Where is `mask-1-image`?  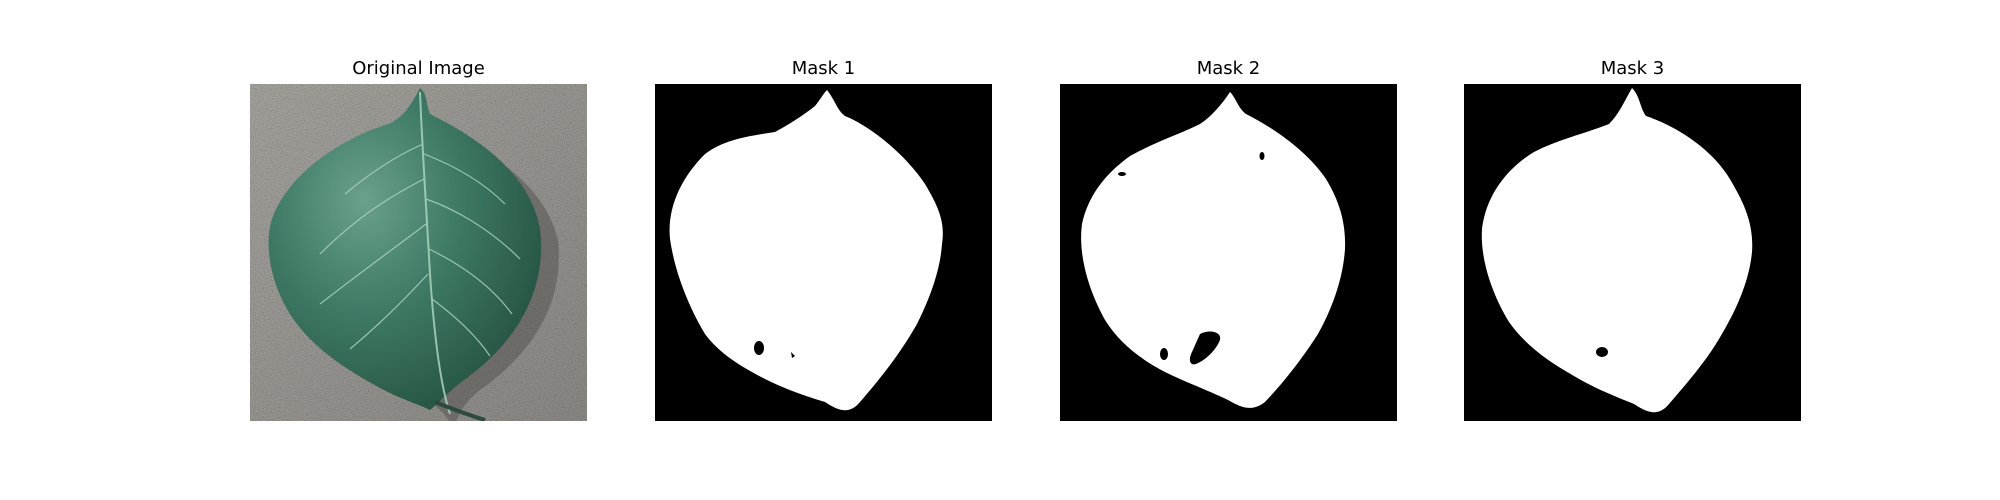
mask-1-image is located at coordinates (823, 252).